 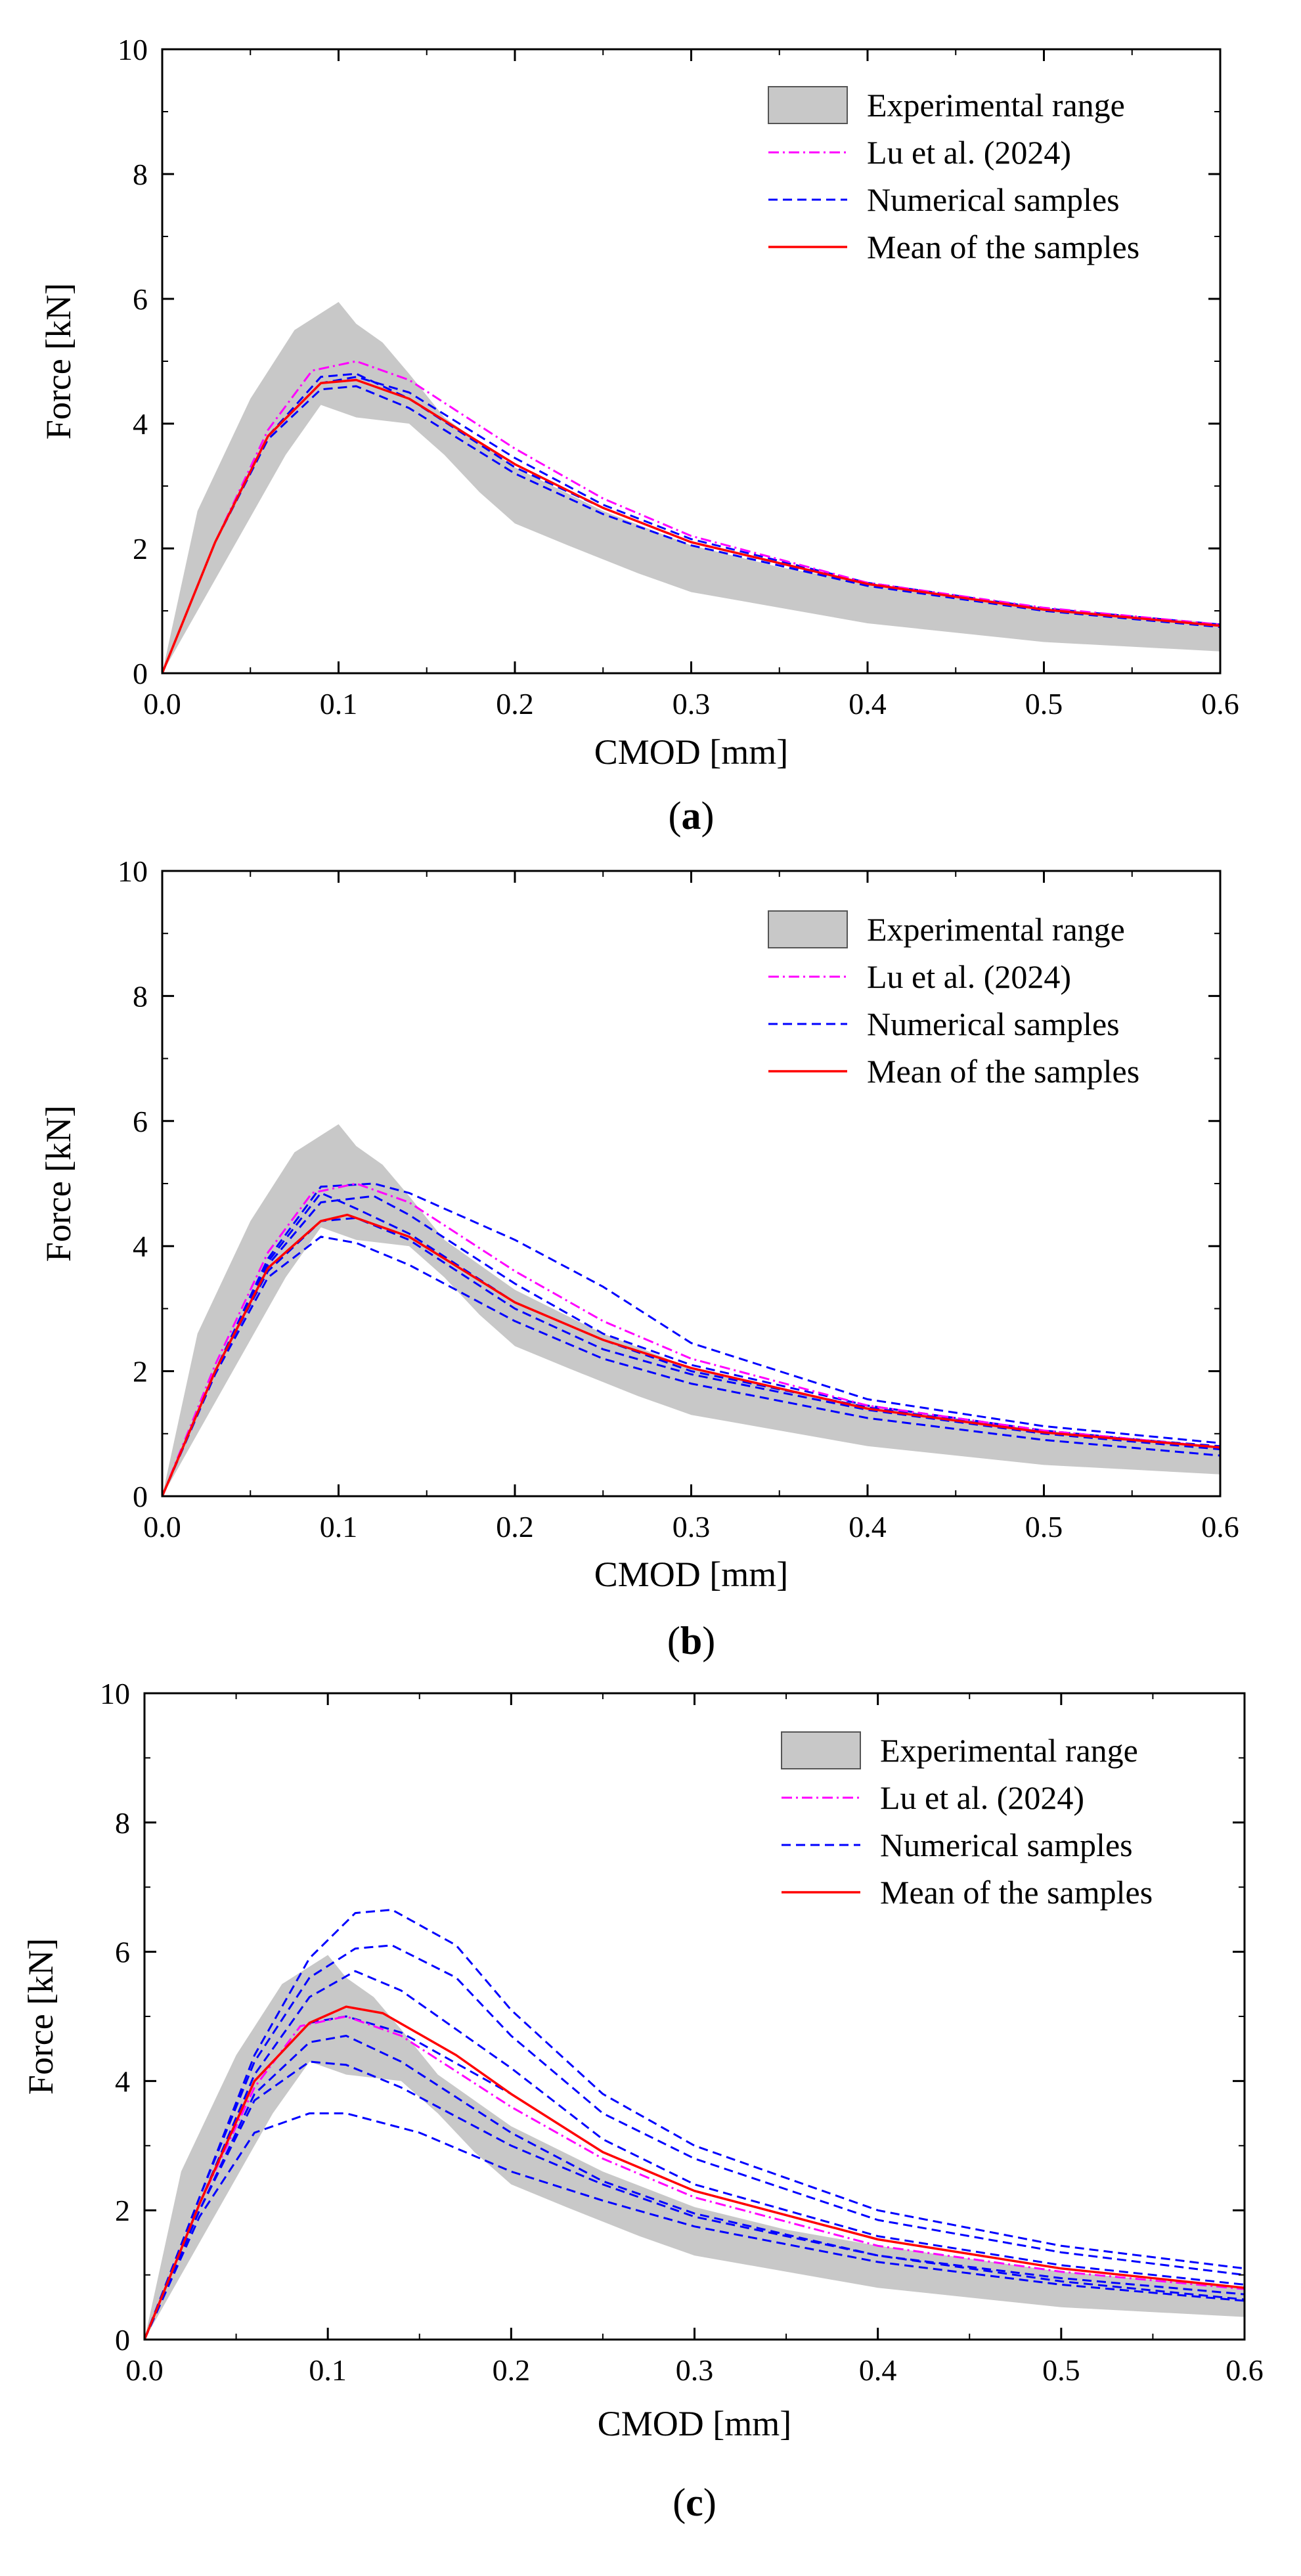 What do you see at coordinates (692, 815) in the screenshot?
I see `panel-caption: (a)` at bounding box center [692, 815].